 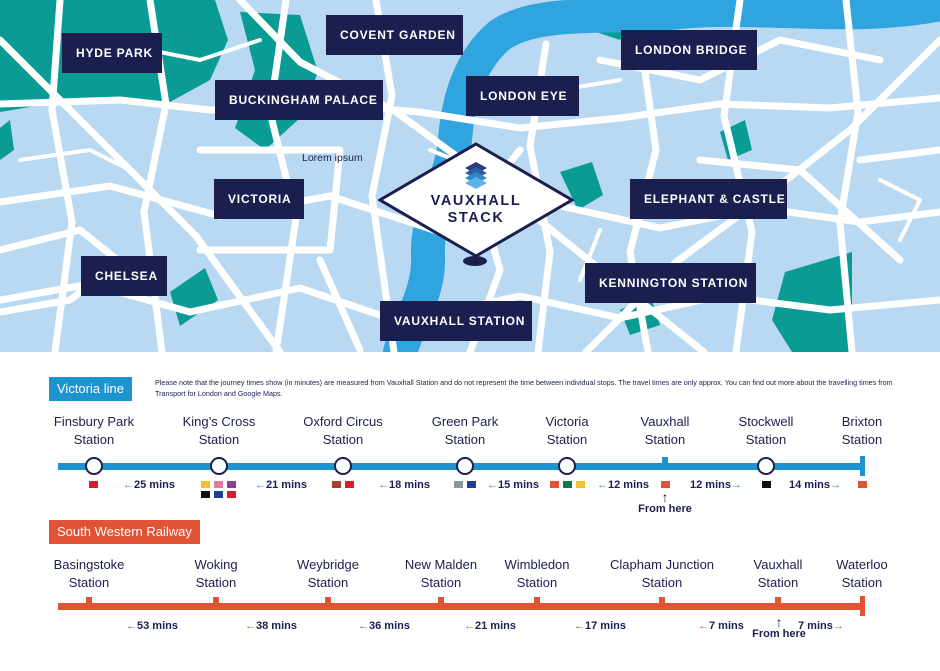 I want to click on time-new-malden: ←21 mins, so click(x=490, y=626).